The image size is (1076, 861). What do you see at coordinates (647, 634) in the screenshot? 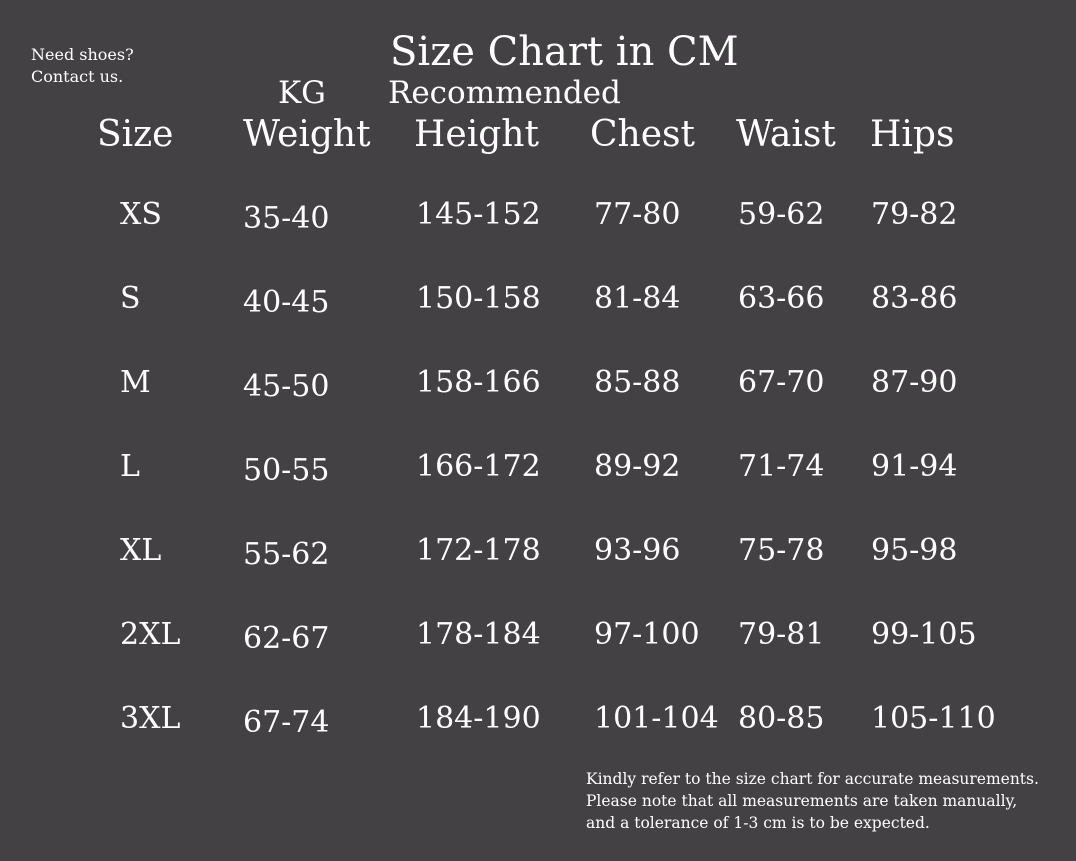
I see `cell-chest: 97-100` at bounding box center [647, 634].